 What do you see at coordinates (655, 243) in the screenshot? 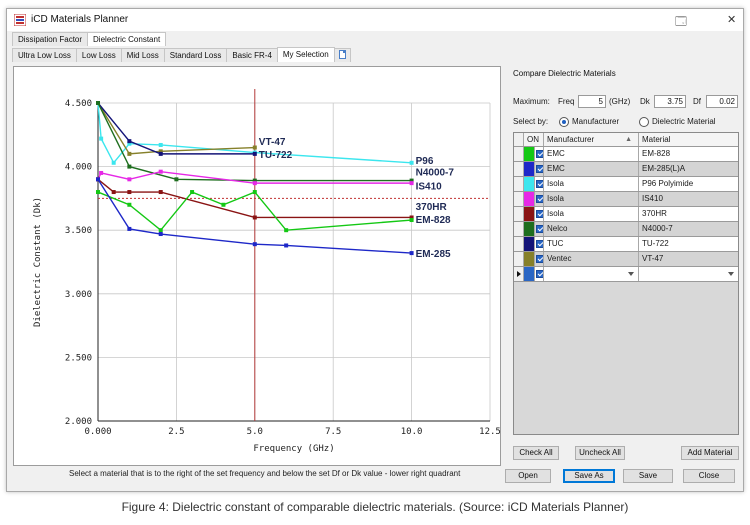
I see `material-cell: TU-722` at bounding box center [655, 243].